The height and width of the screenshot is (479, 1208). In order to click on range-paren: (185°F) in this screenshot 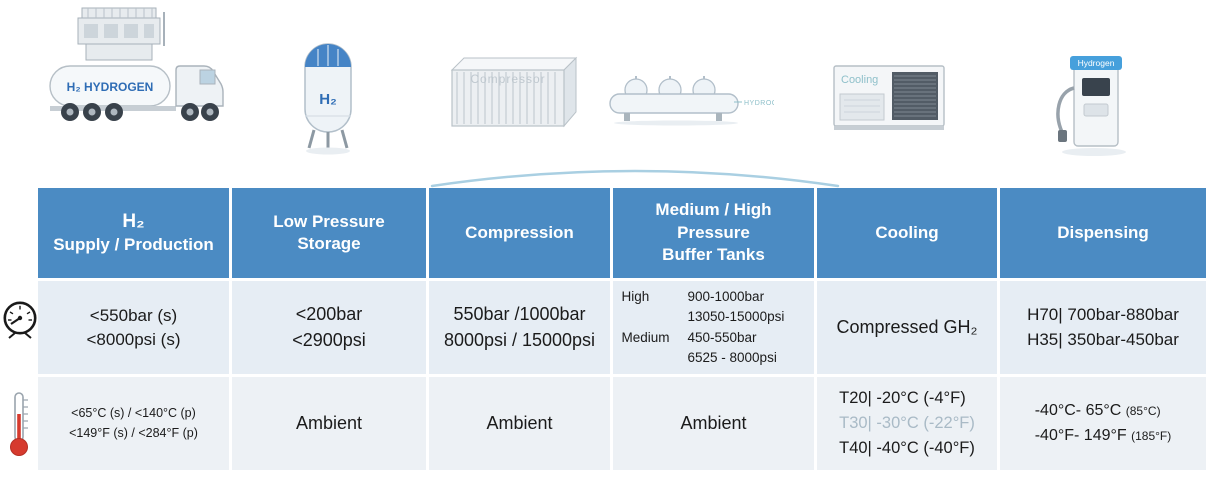, I will do `click(1151, 435)`.